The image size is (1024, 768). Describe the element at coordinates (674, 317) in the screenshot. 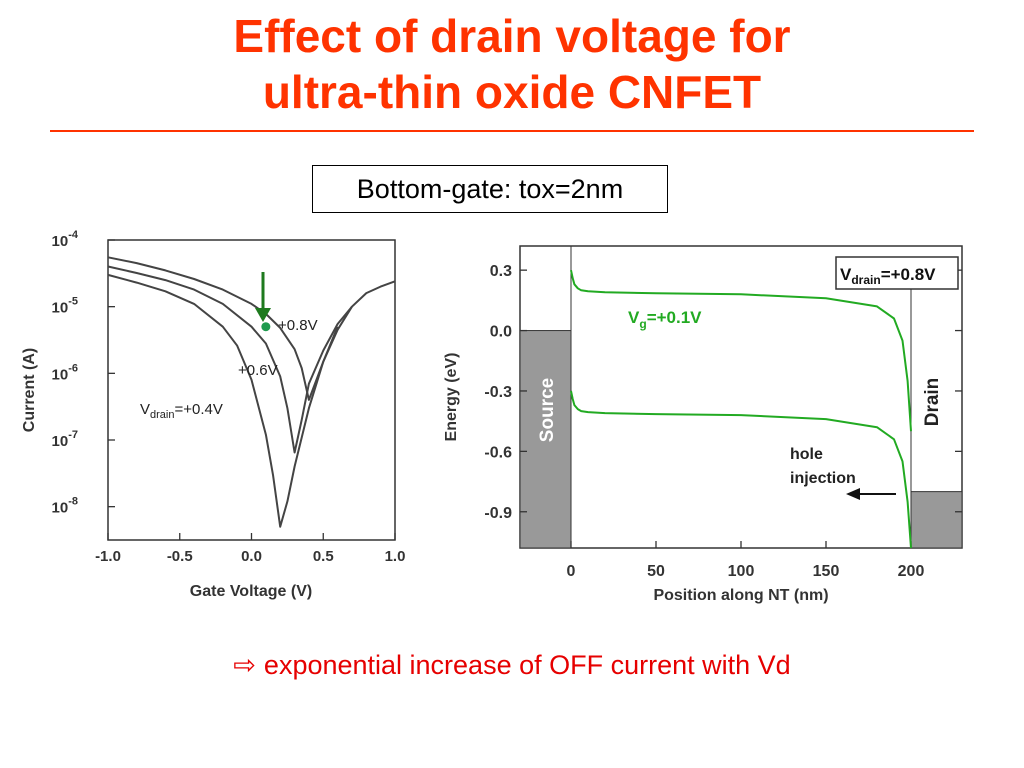

I see `vg-tail: =+0.1V` at that location.